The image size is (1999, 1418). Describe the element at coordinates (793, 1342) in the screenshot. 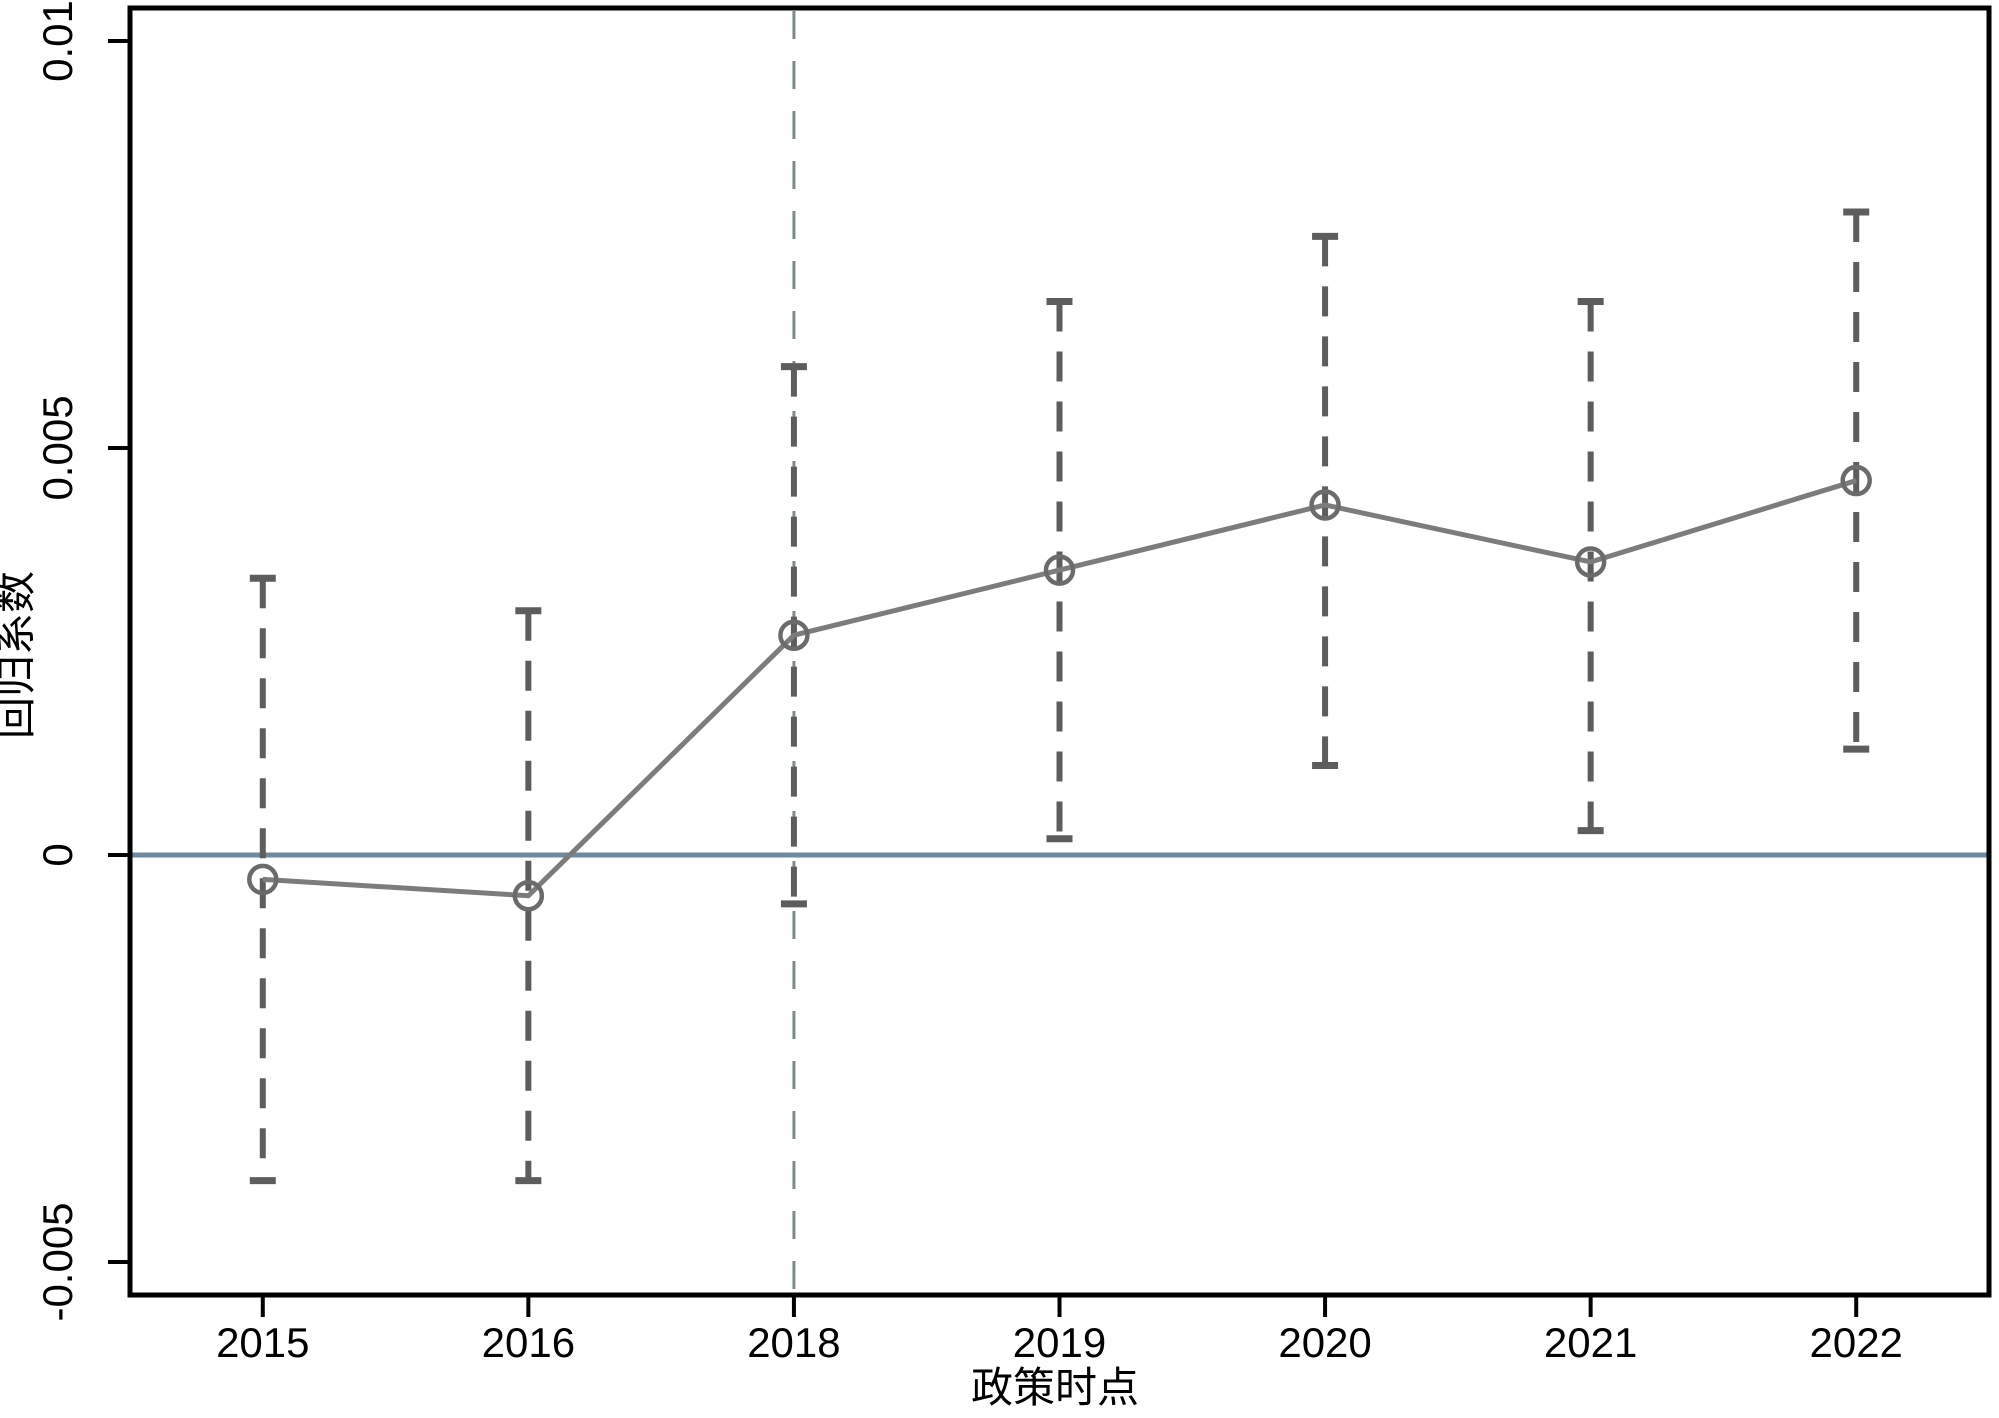

I see `x-tick-label: 2018` at that location.